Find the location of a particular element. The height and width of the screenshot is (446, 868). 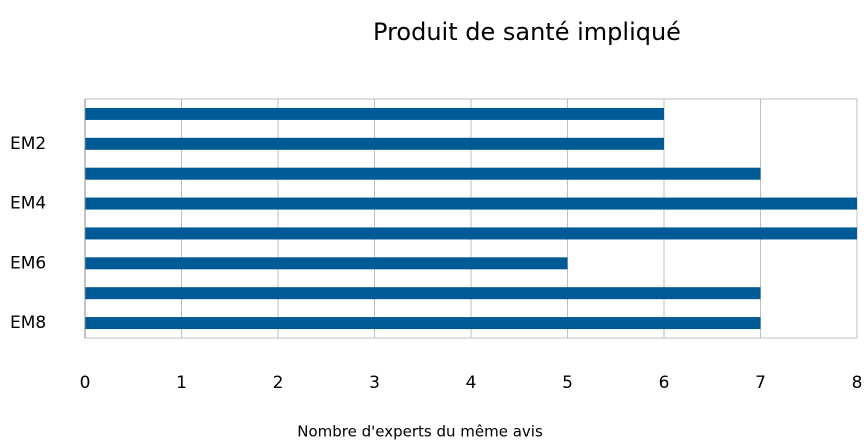

y-tick-label: EM8 is located at coordinates (28, 323).